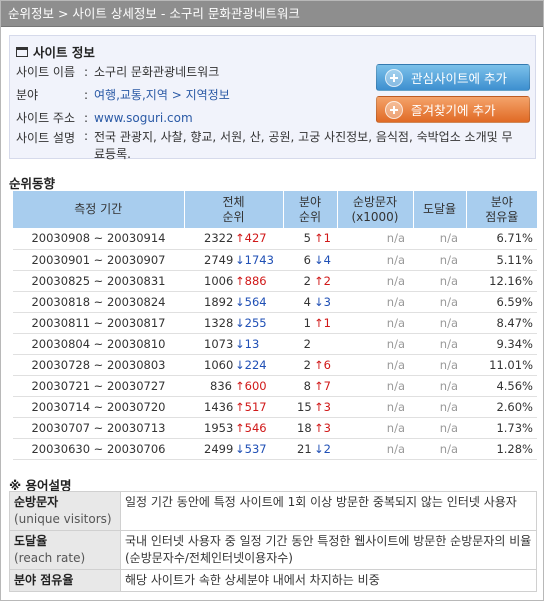 The width and height of the screenshot is (548, 605). What do you see at coordinates (310, 239) in the screenshot?
I see `field-rank-cell: 5 ↑1` at bounding box center [310, 239].